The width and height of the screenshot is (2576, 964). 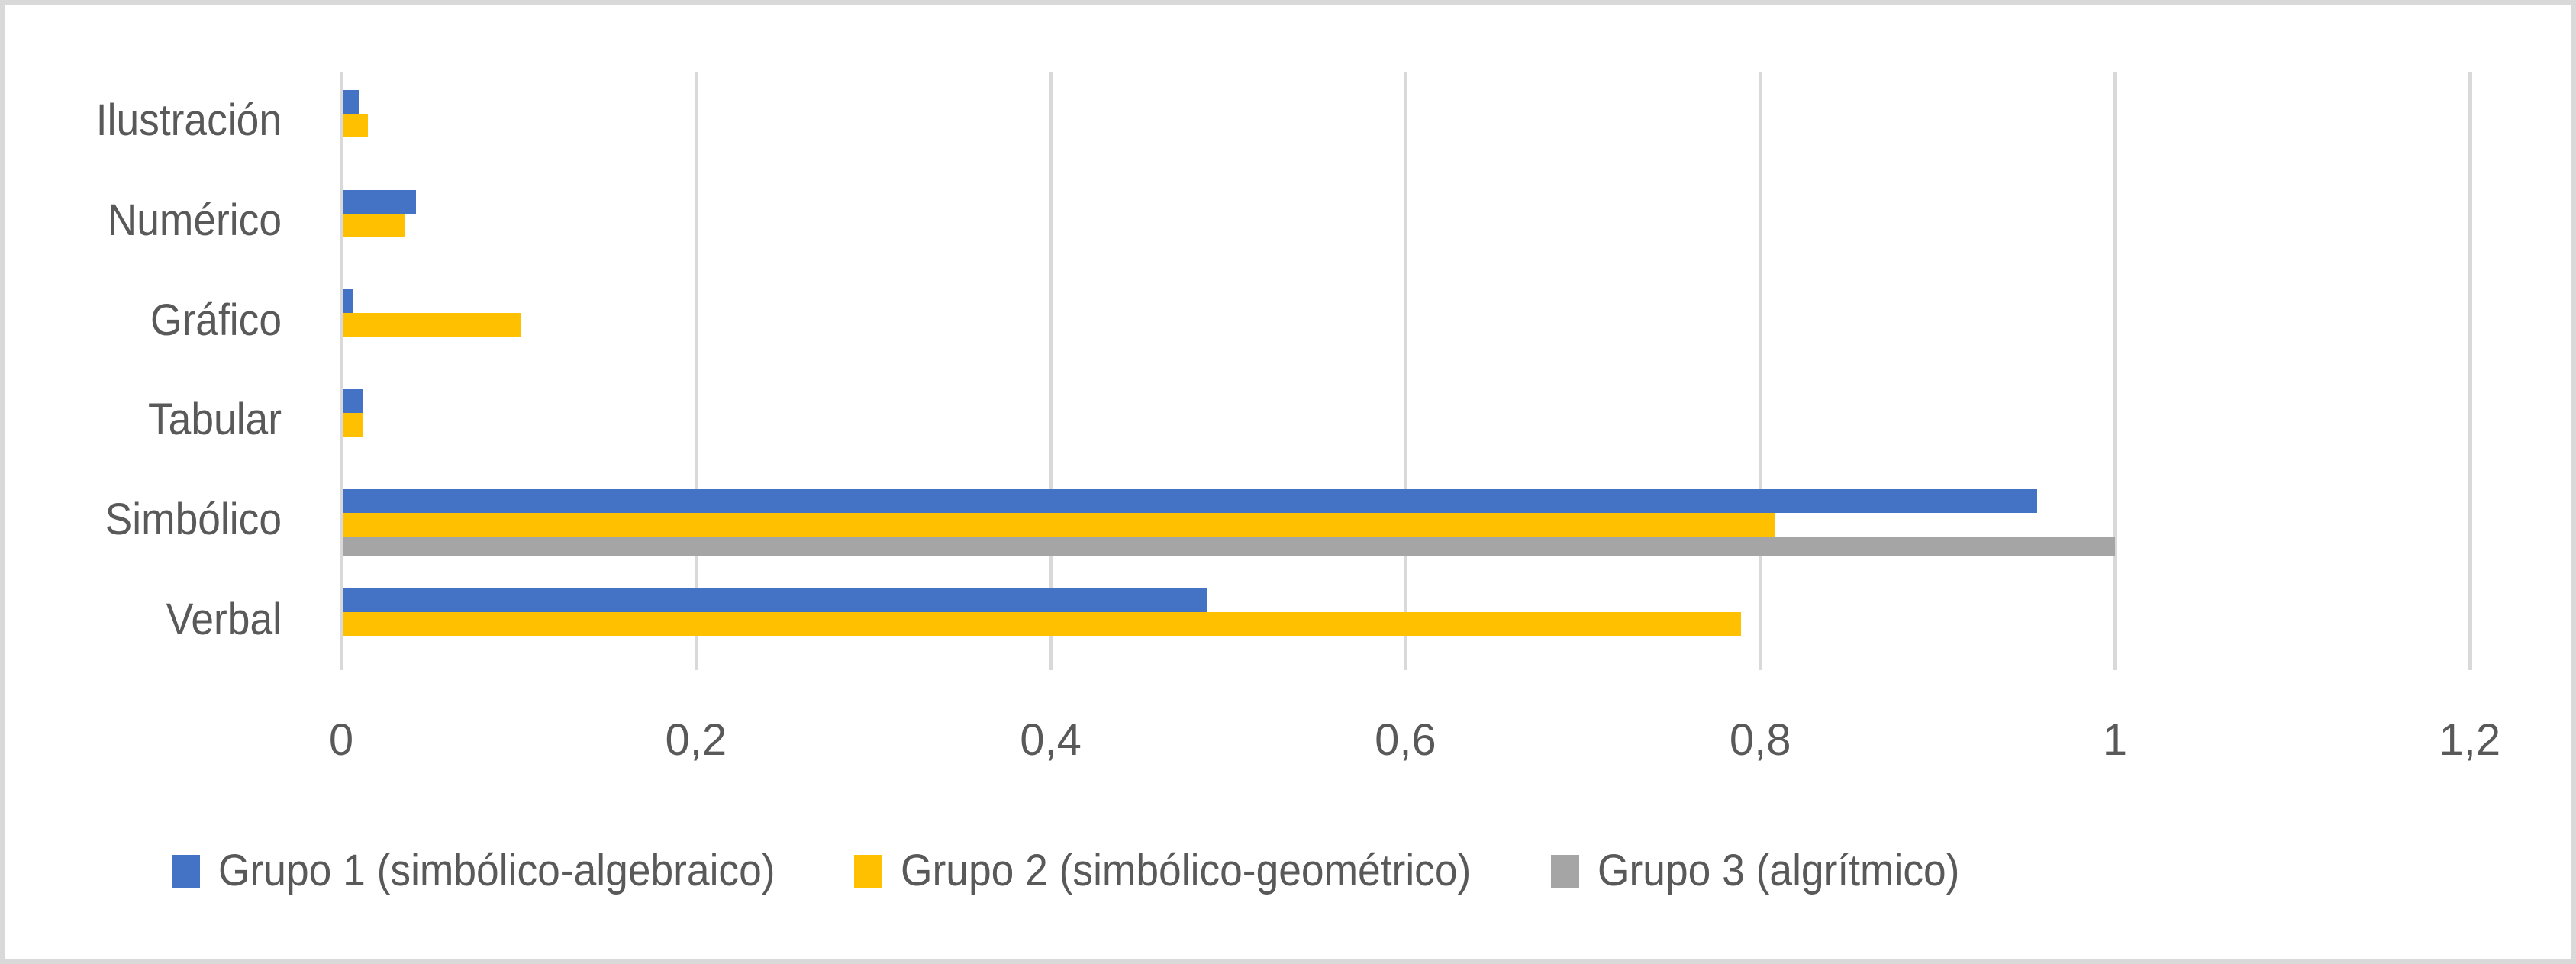 I want to click on x-axis-tick-label: 1,2, so click(x=2470, y=740).